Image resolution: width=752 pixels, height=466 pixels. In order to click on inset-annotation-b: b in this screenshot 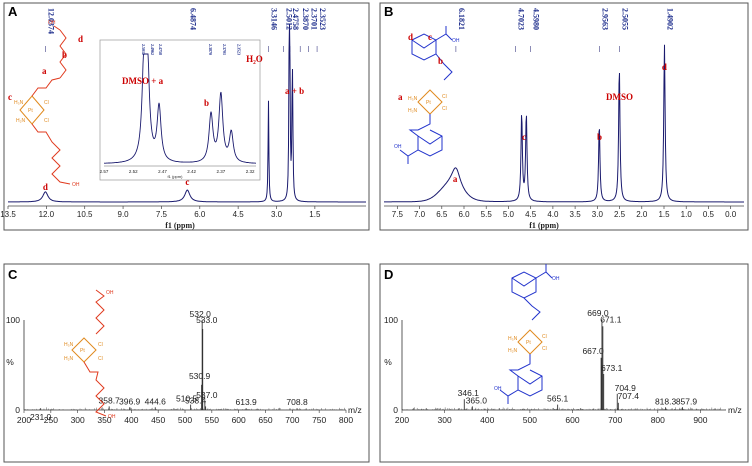, I will do `click(206, 103)`.